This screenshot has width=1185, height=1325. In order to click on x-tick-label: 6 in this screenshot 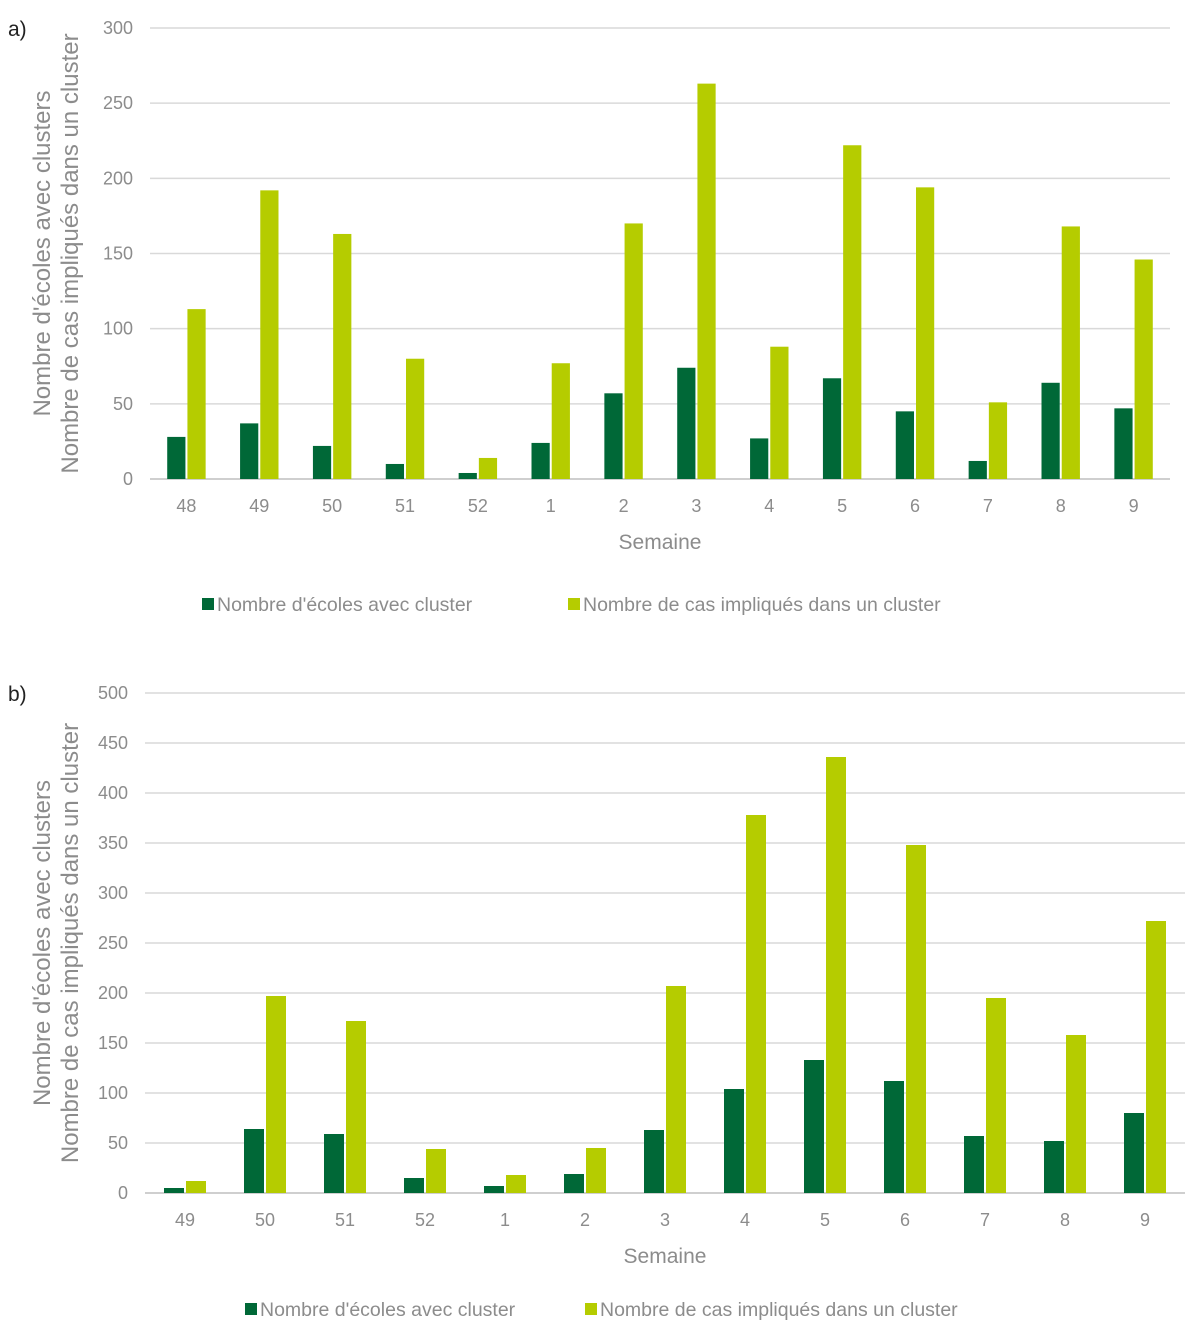, I will do `click(915, 506)`.